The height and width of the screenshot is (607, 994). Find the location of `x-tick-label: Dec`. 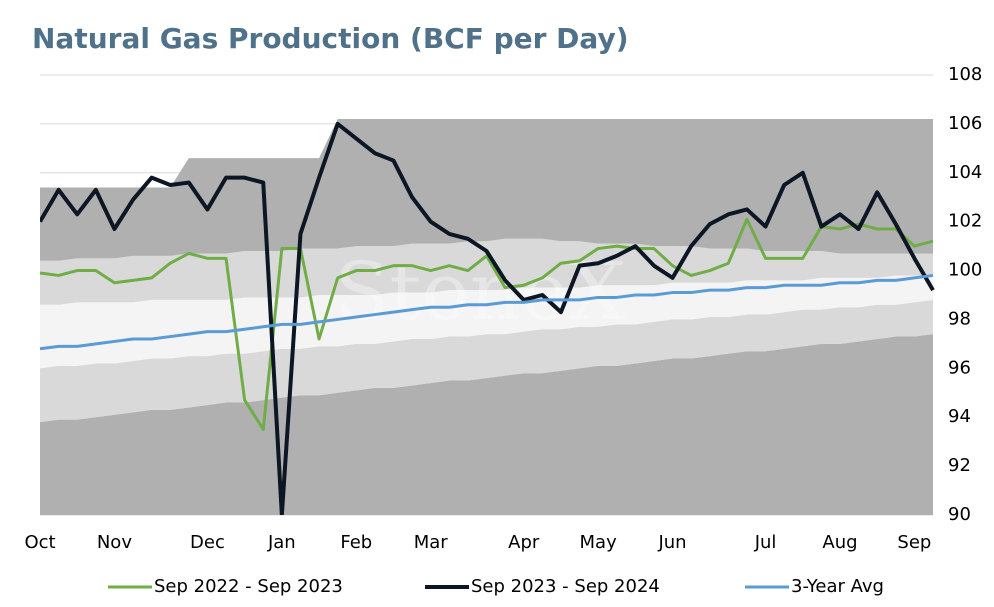

x-tick-label: Dec is located at coordinates (207, 542).